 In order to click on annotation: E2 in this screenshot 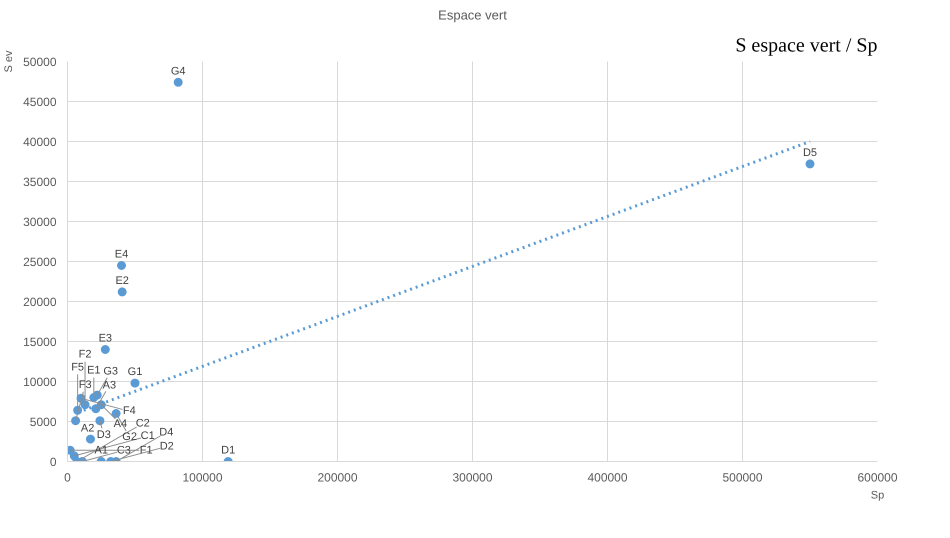, I will do `click(122, 280)`.